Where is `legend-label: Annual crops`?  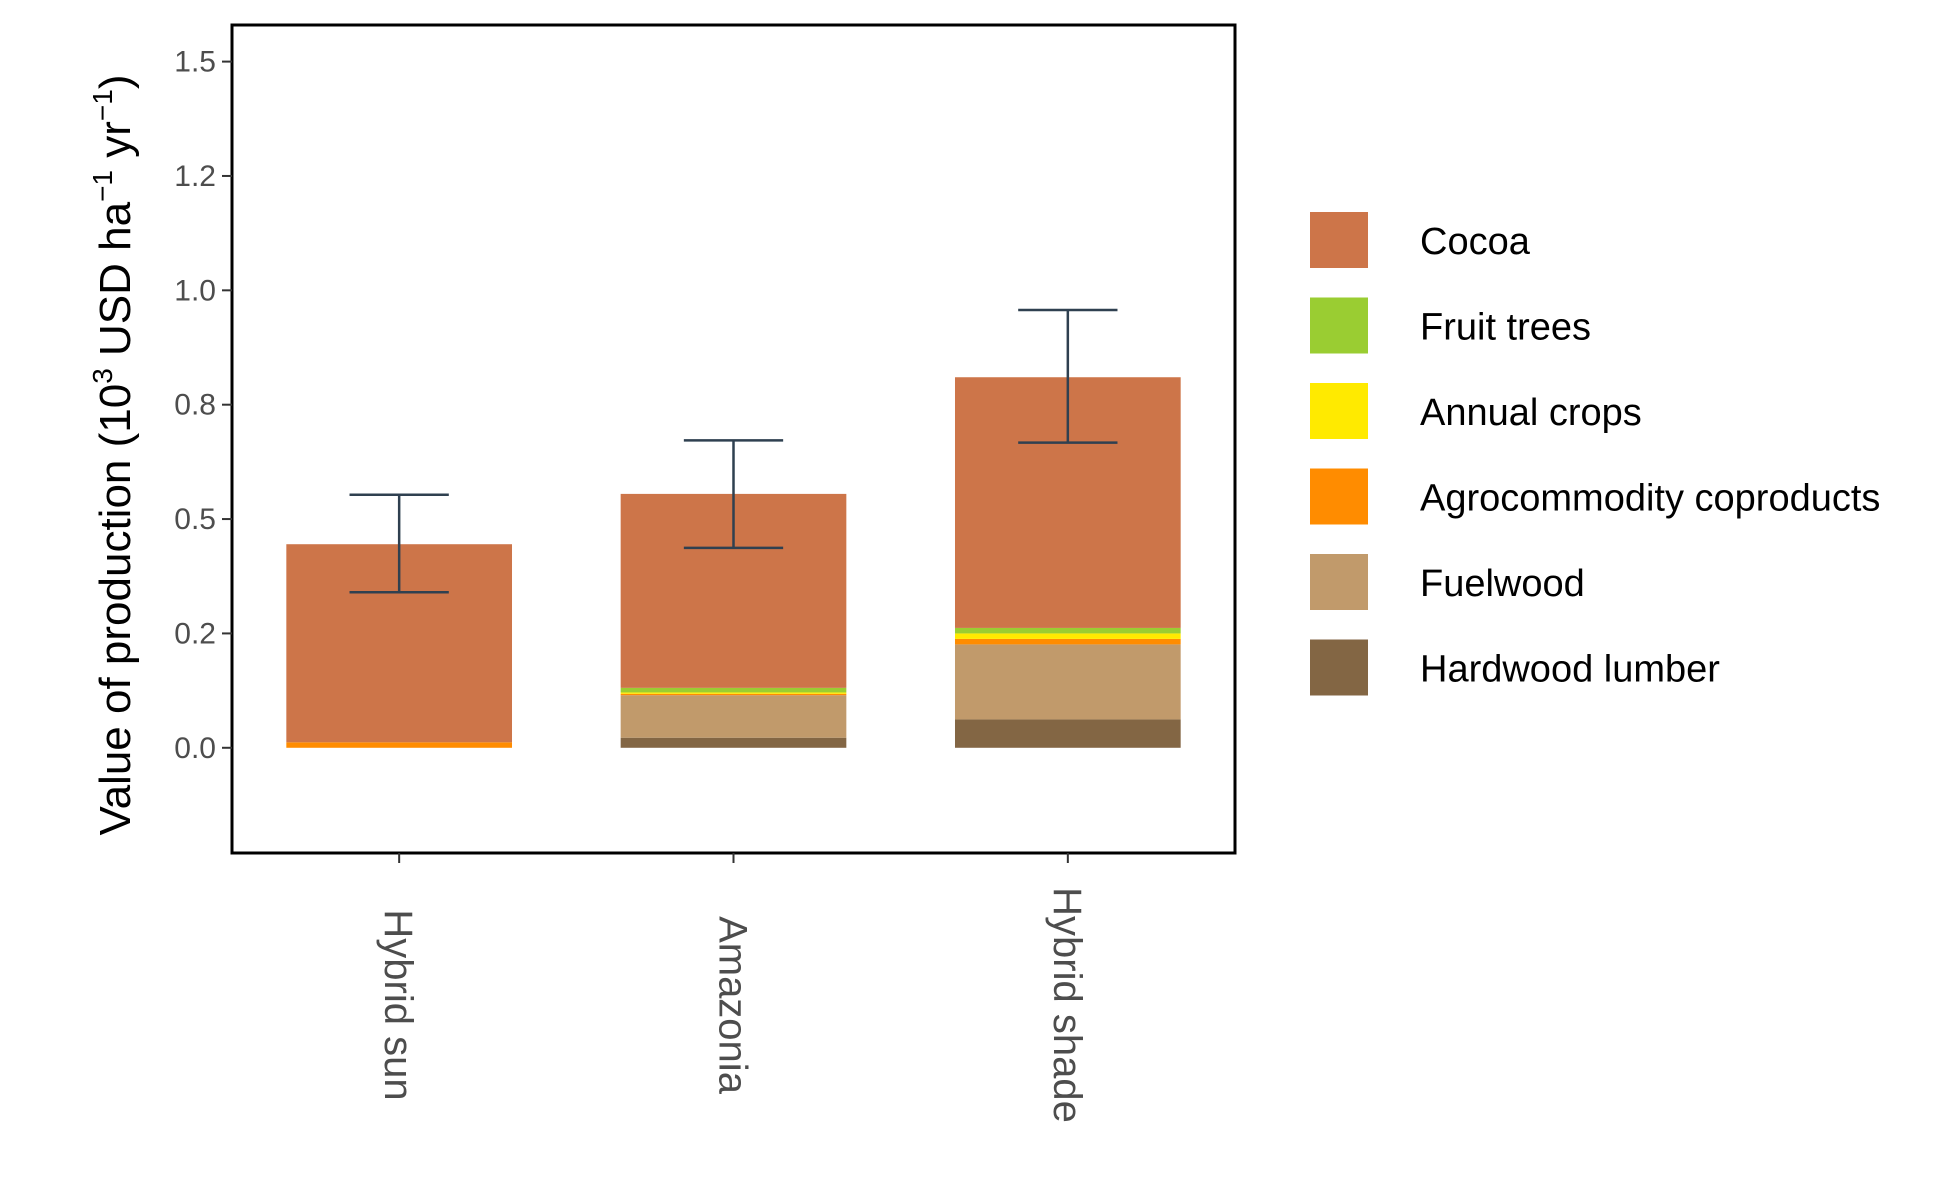
legend-label: Annual crops is located at coordinates (1531, 413).